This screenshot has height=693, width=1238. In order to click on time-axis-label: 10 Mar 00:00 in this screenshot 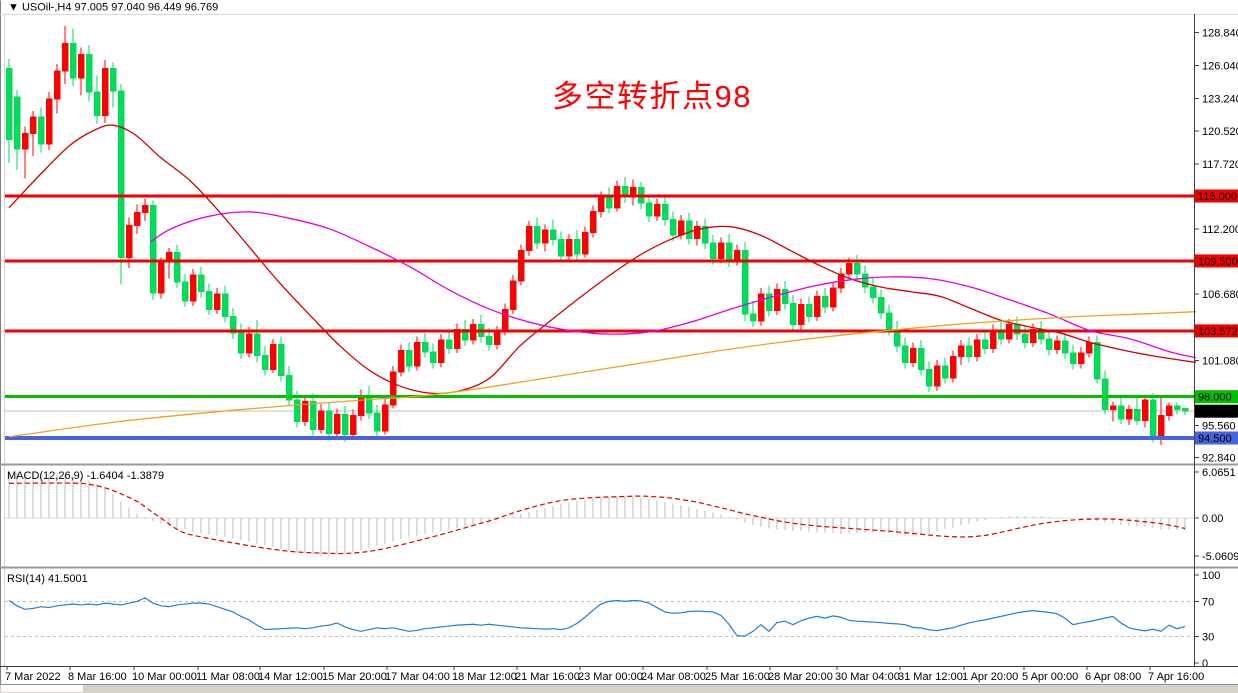, I will do `click(164, 677)`.